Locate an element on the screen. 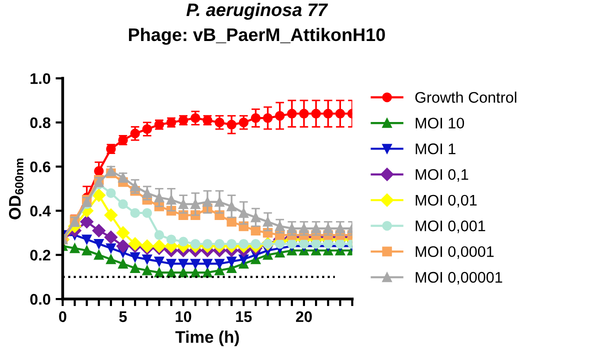 The image size is (597, 356). y-tick-label: 1.0 is located at coordinates (40, 78).